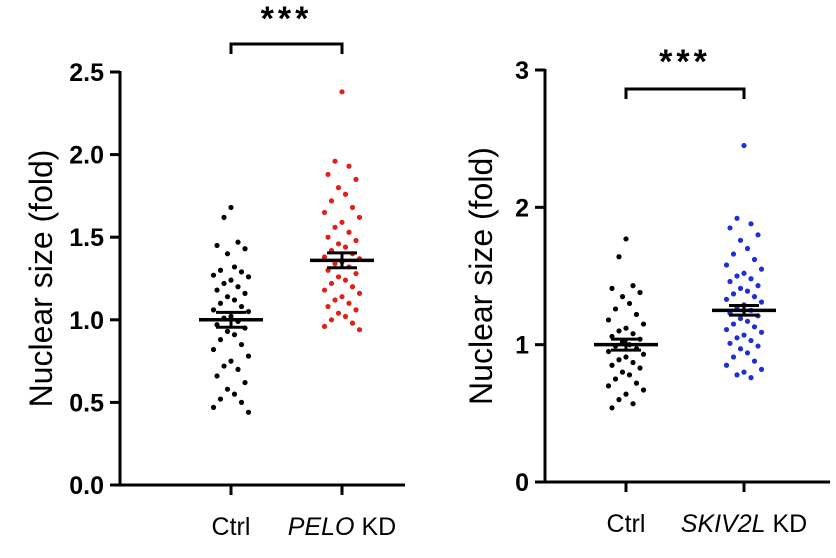  Describe the element at coordinates (744, 524) in the screenshot. I see `x-category-label: SKIV2L KD` at that location.